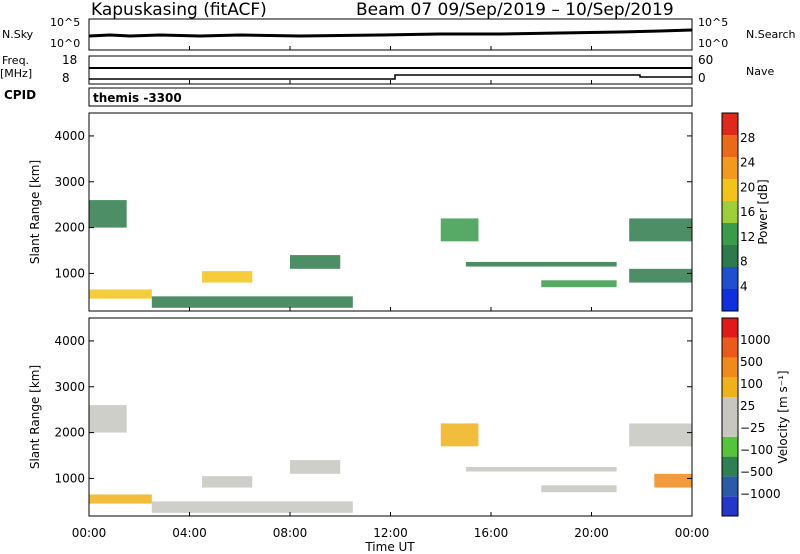 This screenshot has width=800, height=554. Describe the element at coordinates (66, 78) in the screenshot. I see `freq-tick-low: 8` at that location.